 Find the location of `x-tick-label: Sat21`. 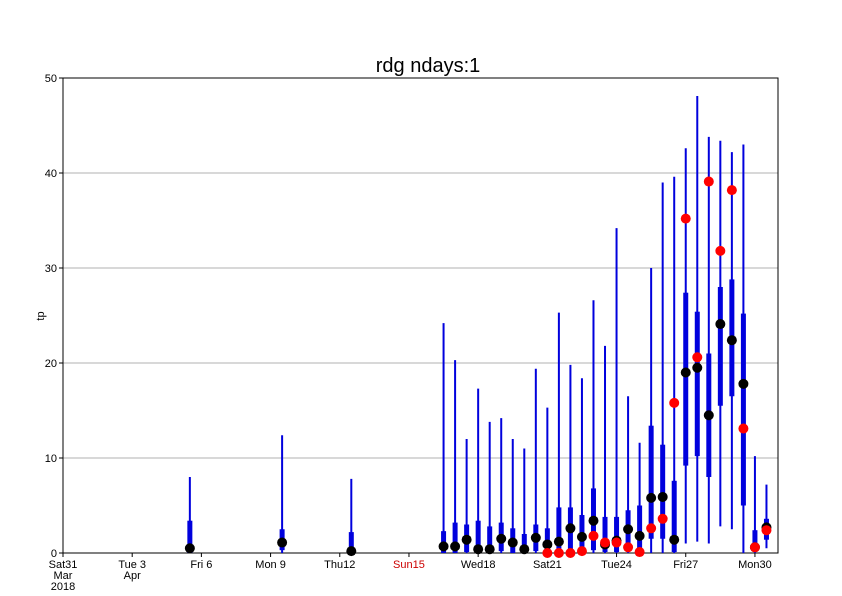

x-tick-label: Sat21 is located at coordinates (547, 565).